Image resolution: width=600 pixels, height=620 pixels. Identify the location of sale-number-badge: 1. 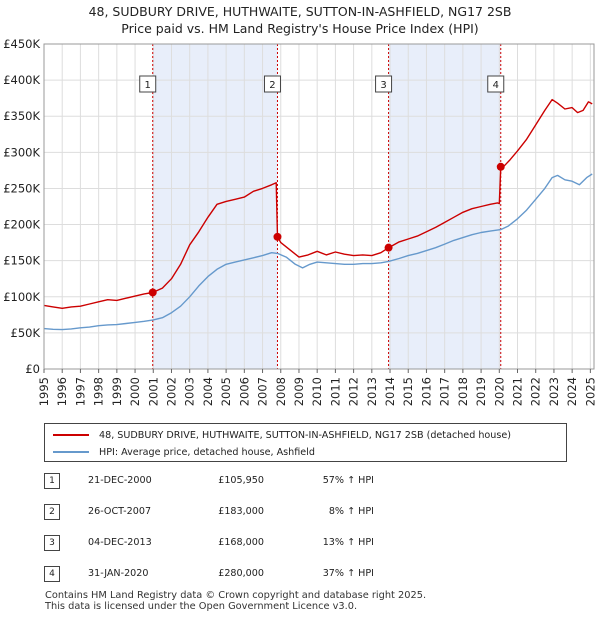
(52, 481).